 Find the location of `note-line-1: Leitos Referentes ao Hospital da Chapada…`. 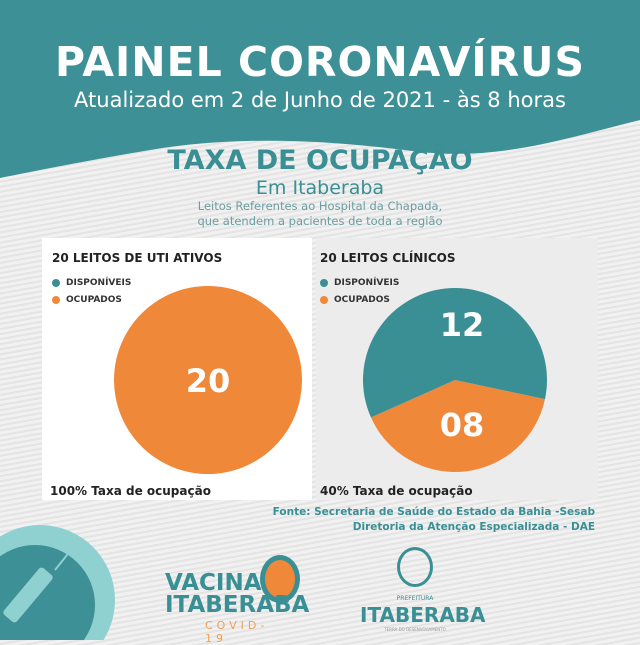

note-line-1: Leitos Referentes ao Hospital da Chapada… is located at coordinates (320, 206).